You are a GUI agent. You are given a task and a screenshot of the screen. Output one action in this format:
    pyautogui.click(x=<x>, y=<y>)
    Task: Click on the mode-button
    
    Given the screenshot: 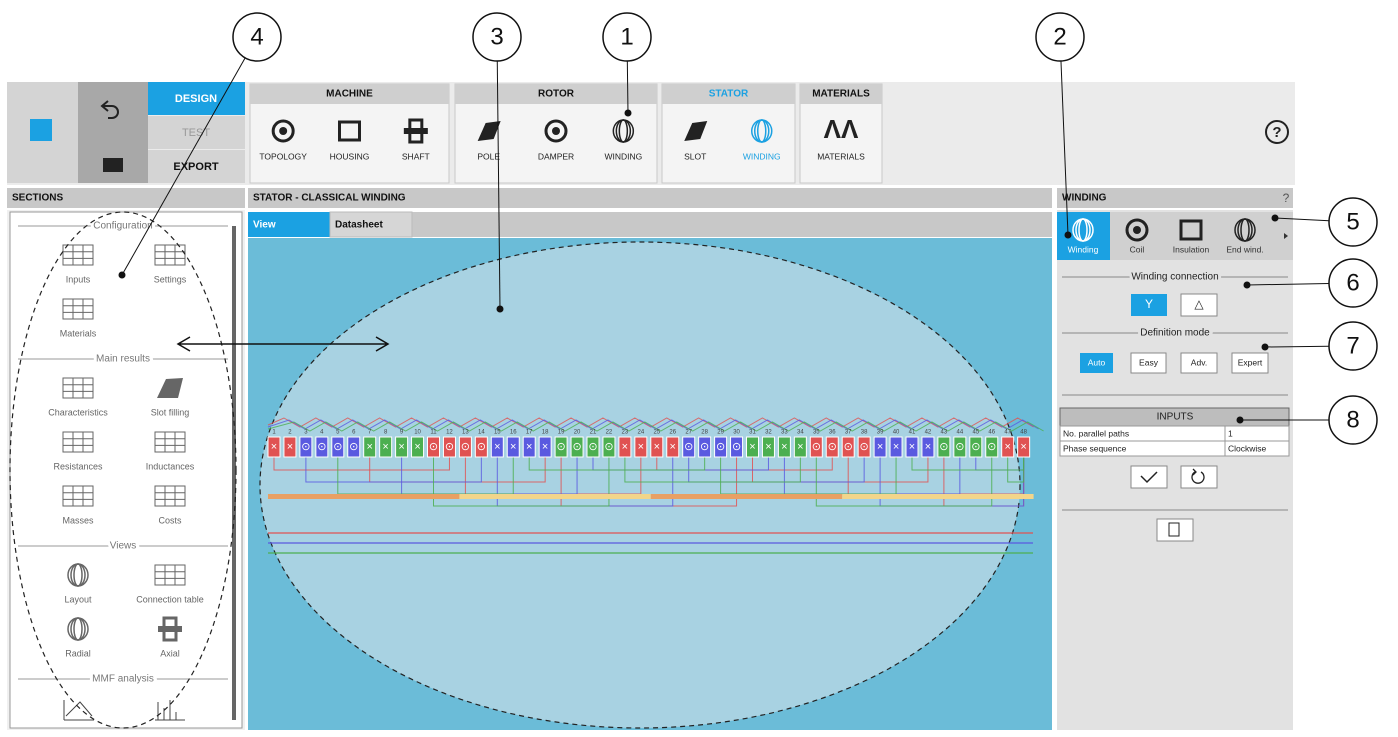 What is the action you would take?
    pyautogui.click(x=196, y=166)
    